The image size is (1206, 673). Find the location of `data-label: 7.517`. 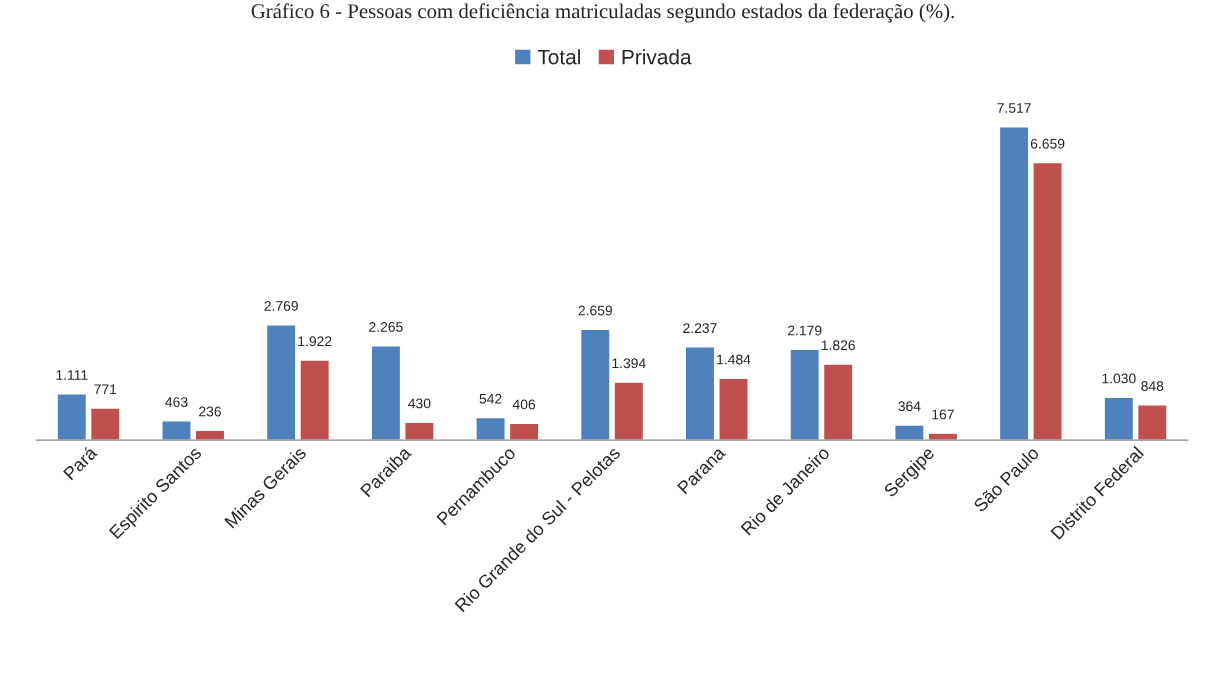

data-label: 7.517 is located at coordinates (1014, 108).